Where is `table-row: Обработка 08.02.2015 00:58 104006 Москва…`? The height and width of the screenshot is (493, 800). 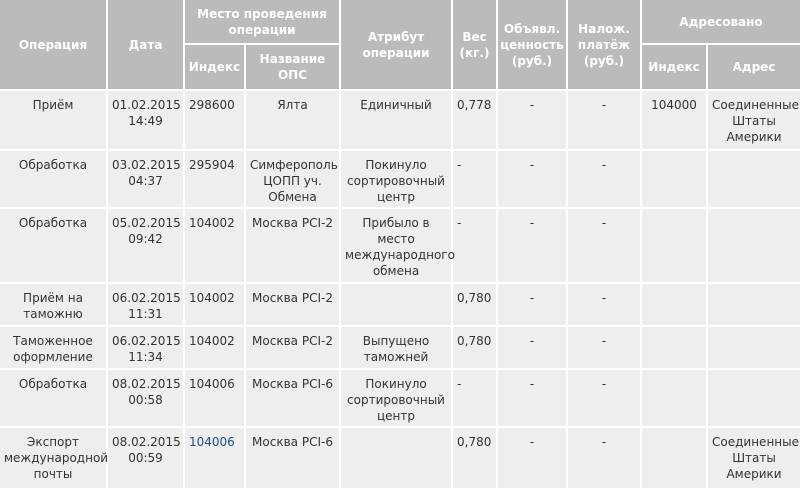 table-row: Обработка 08.02.2015 00:58 104006 Москва… is located at coordinates (400, 398).